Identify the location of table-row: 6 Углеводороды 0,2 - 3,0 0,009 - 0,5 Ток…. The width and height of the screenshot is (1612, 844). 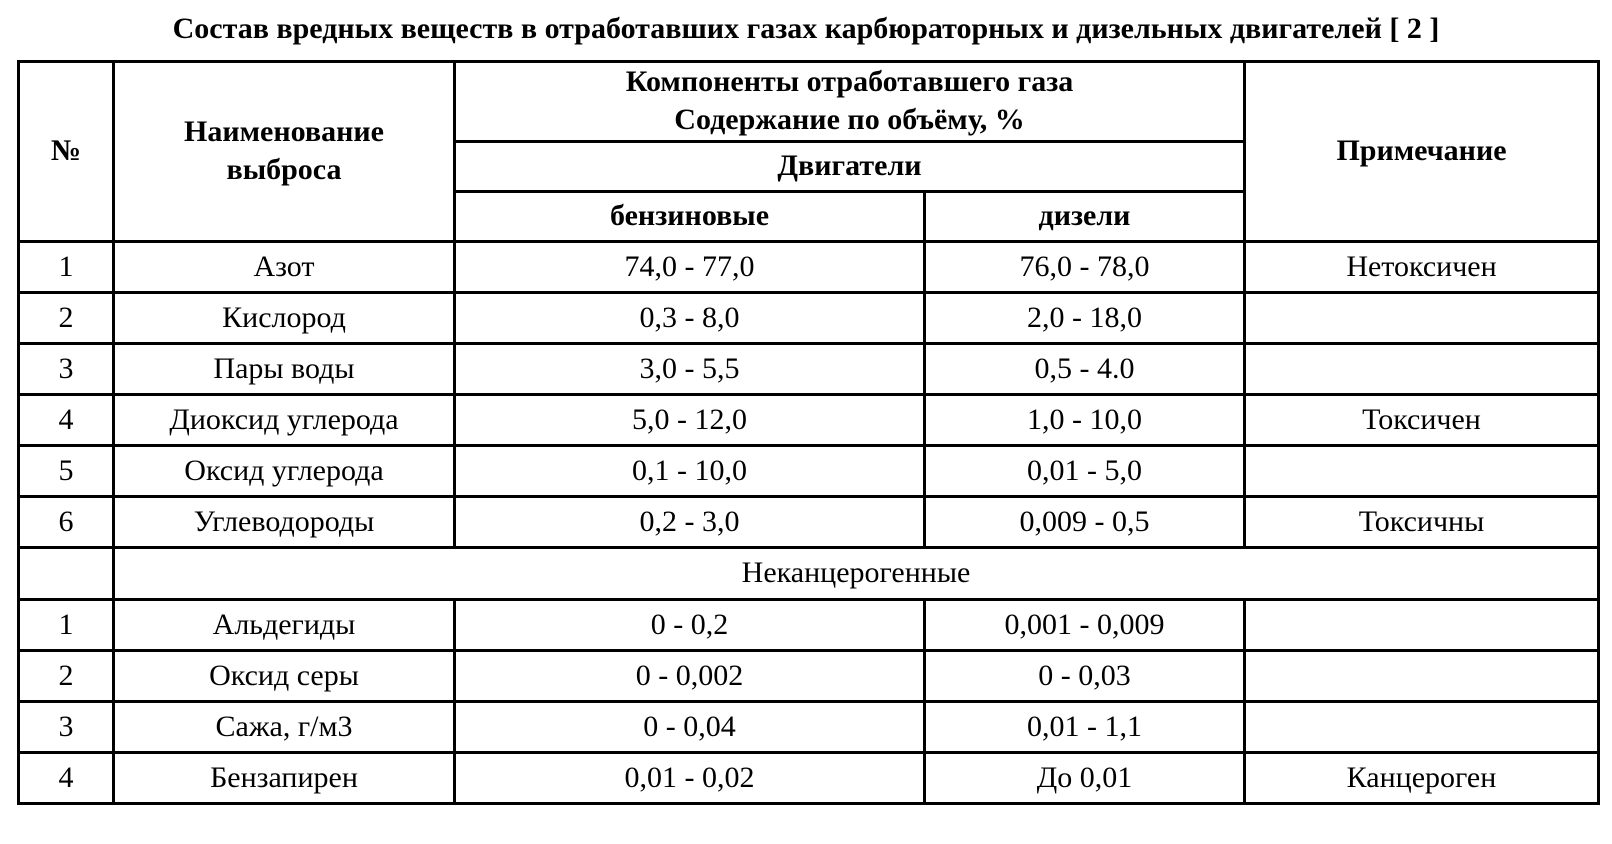
(808, 521).